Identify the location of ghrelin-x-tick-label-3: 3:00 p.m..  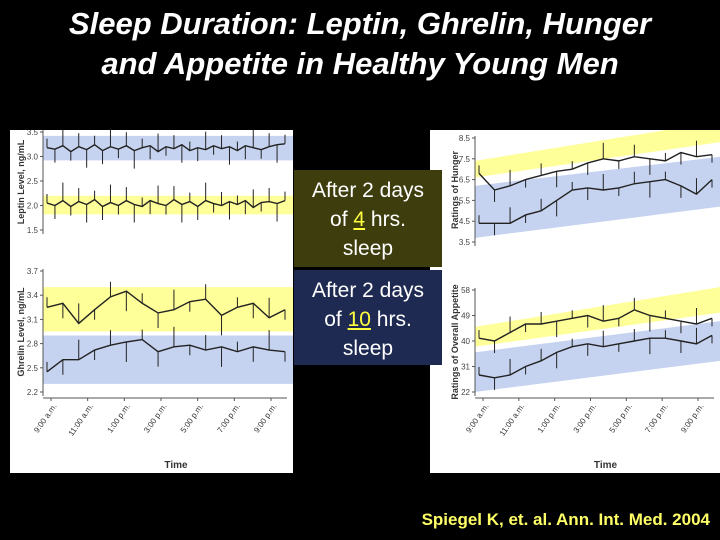
(155, 418).